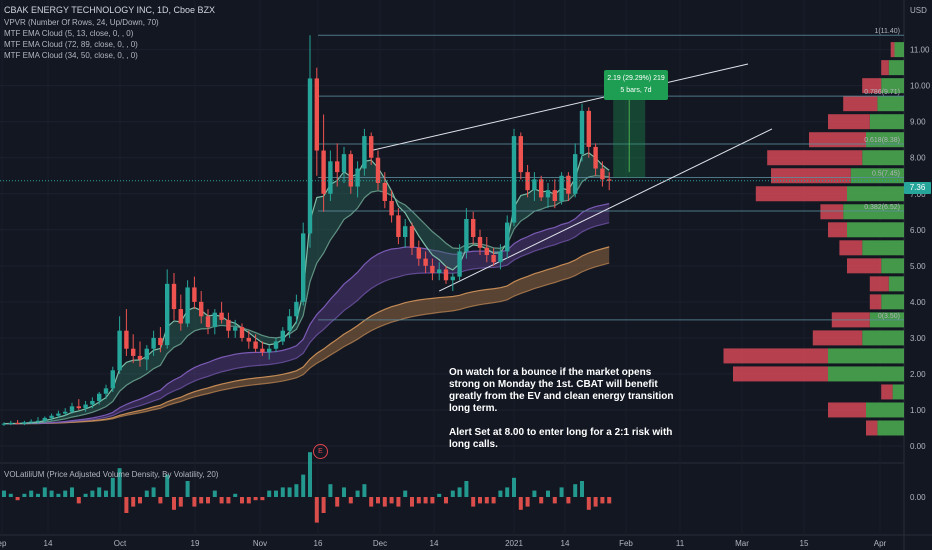  What do you see at coordinates (882, 140) in the screenshot?
I see `fib-level-label: 0.618(8.38)` at bounding box center [882, 140].